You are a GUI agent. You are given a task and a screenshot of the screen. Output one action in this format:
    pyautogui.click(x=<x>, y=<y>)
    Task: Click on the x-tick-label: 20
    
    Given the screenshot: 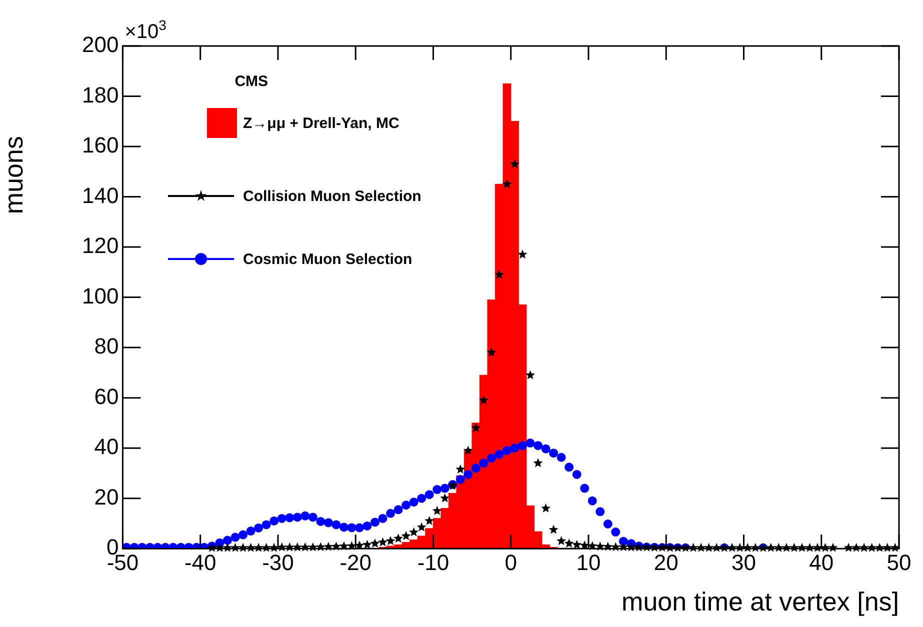 What is the action you would take?
    pyautogui.click(x=666, y=562)
    